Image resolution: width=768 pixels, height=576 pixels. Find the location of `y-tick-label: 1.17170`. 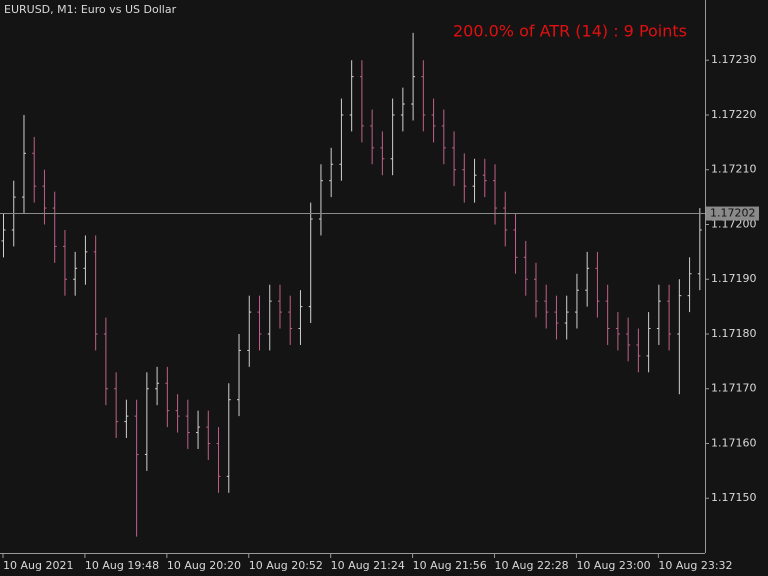

y-tick-label: 1.17170 is located at coordinates (734, 388).